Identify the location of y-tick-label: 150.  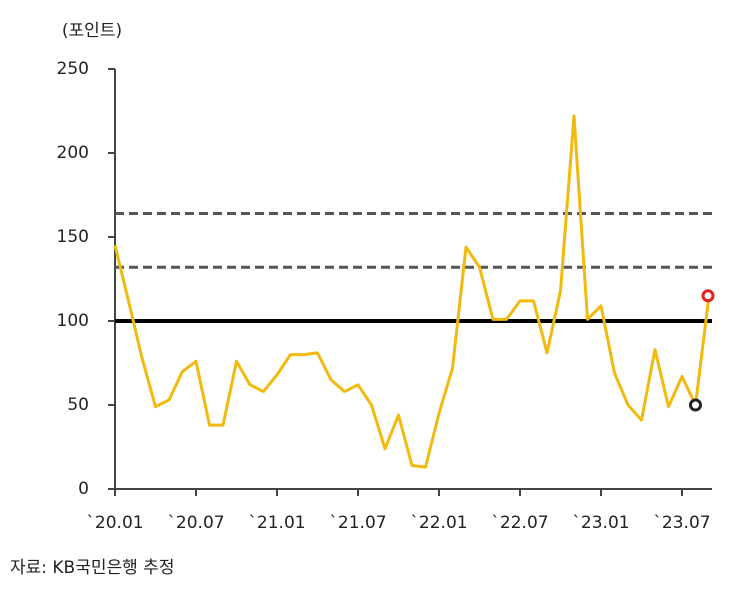
(73, 237).